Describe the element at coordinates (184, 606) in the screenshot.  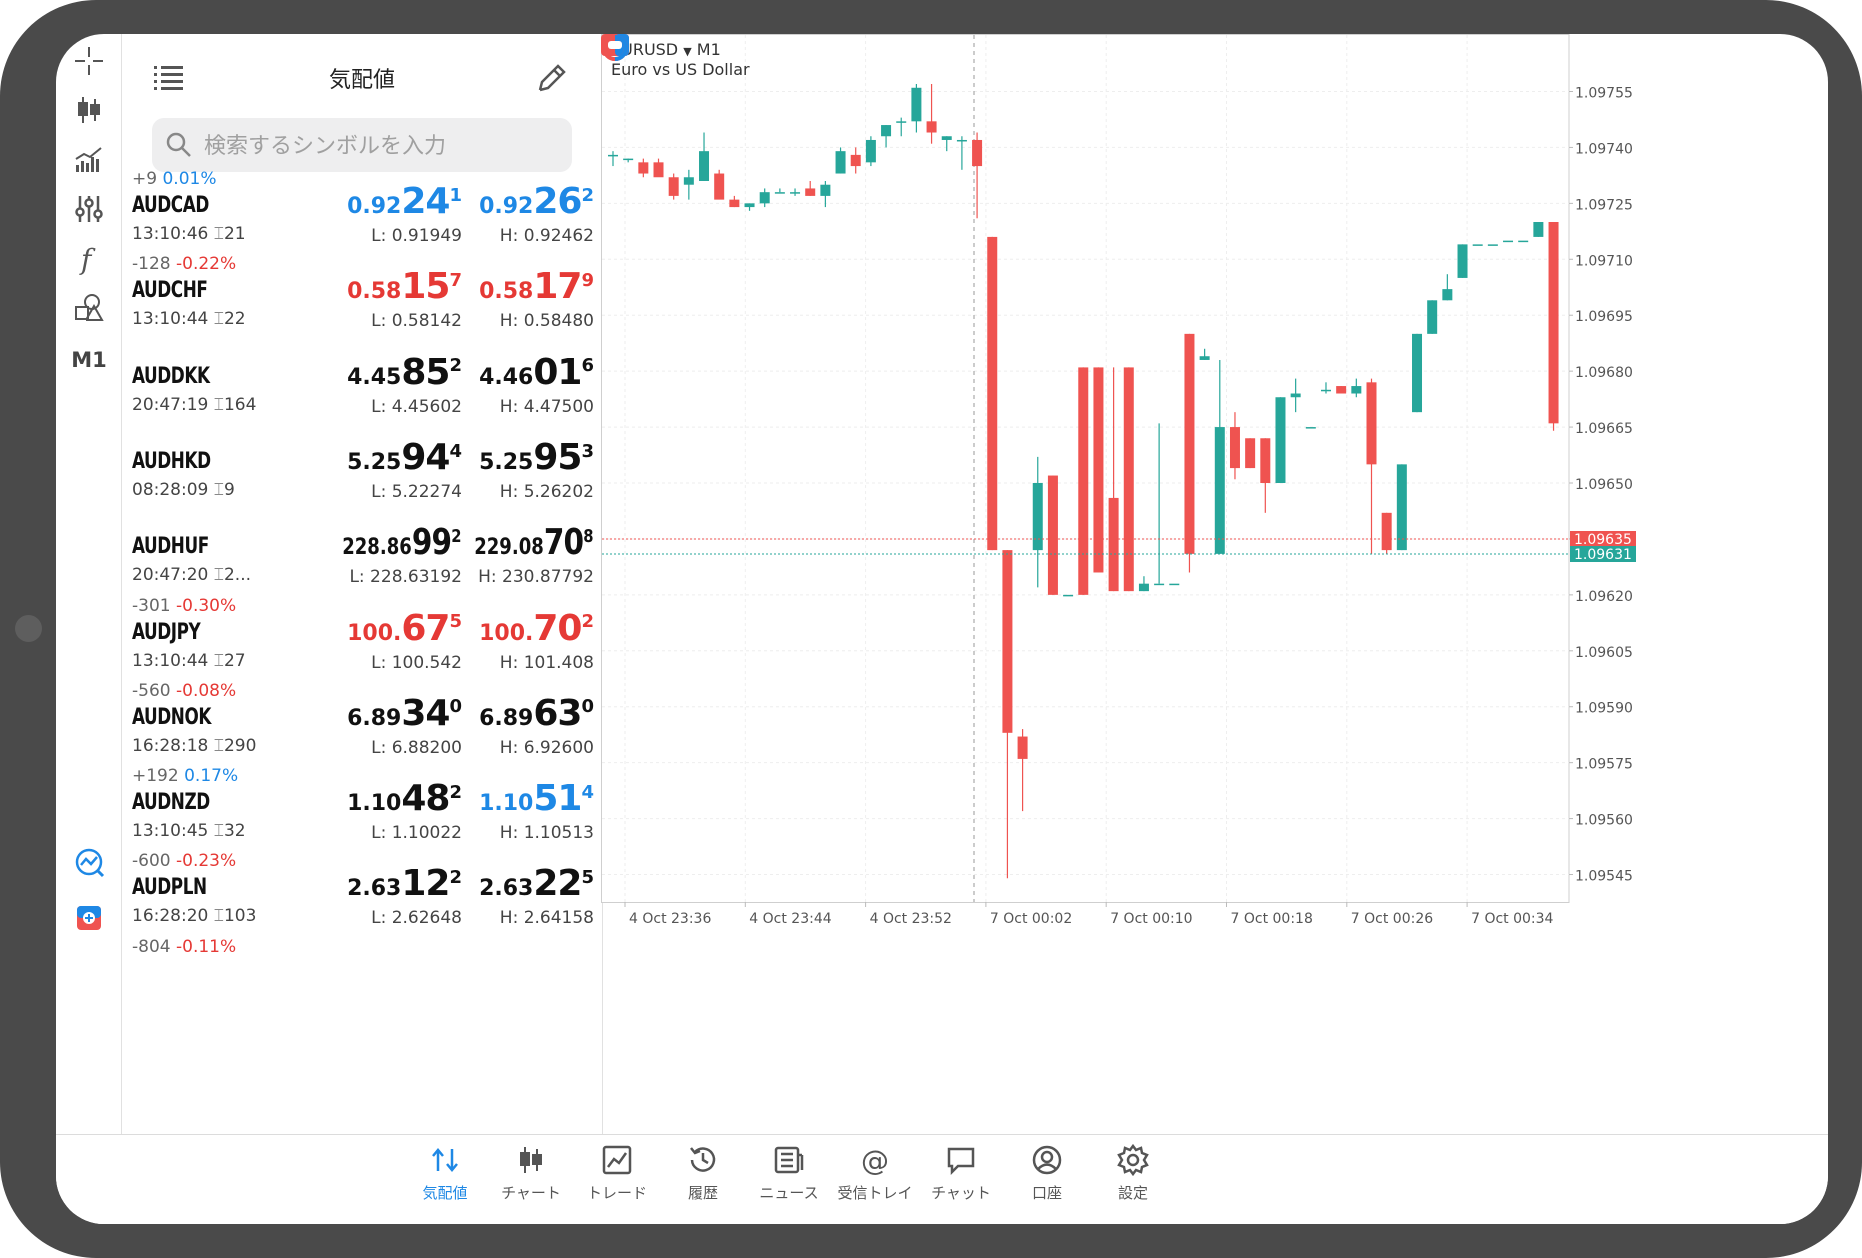
I see `change-value: -301 -0.30%` at that location.